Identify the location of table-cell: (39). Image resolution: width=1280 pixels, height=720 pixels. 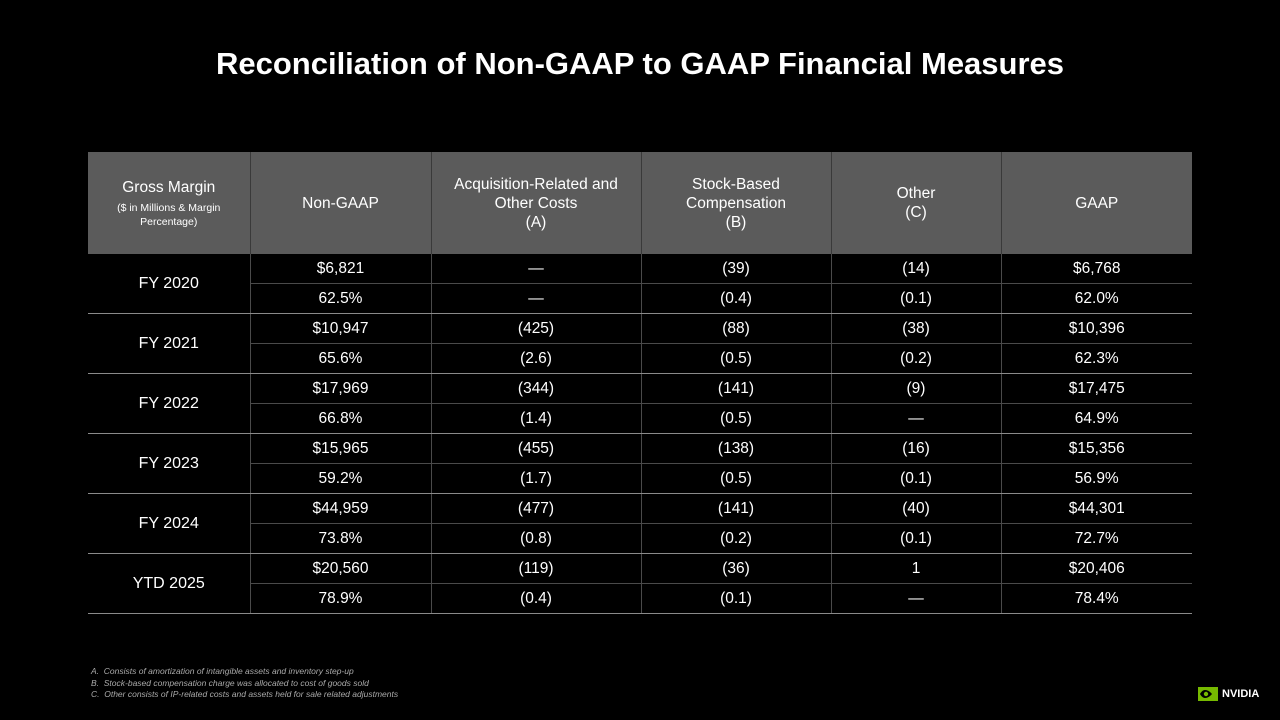
(735, 269).